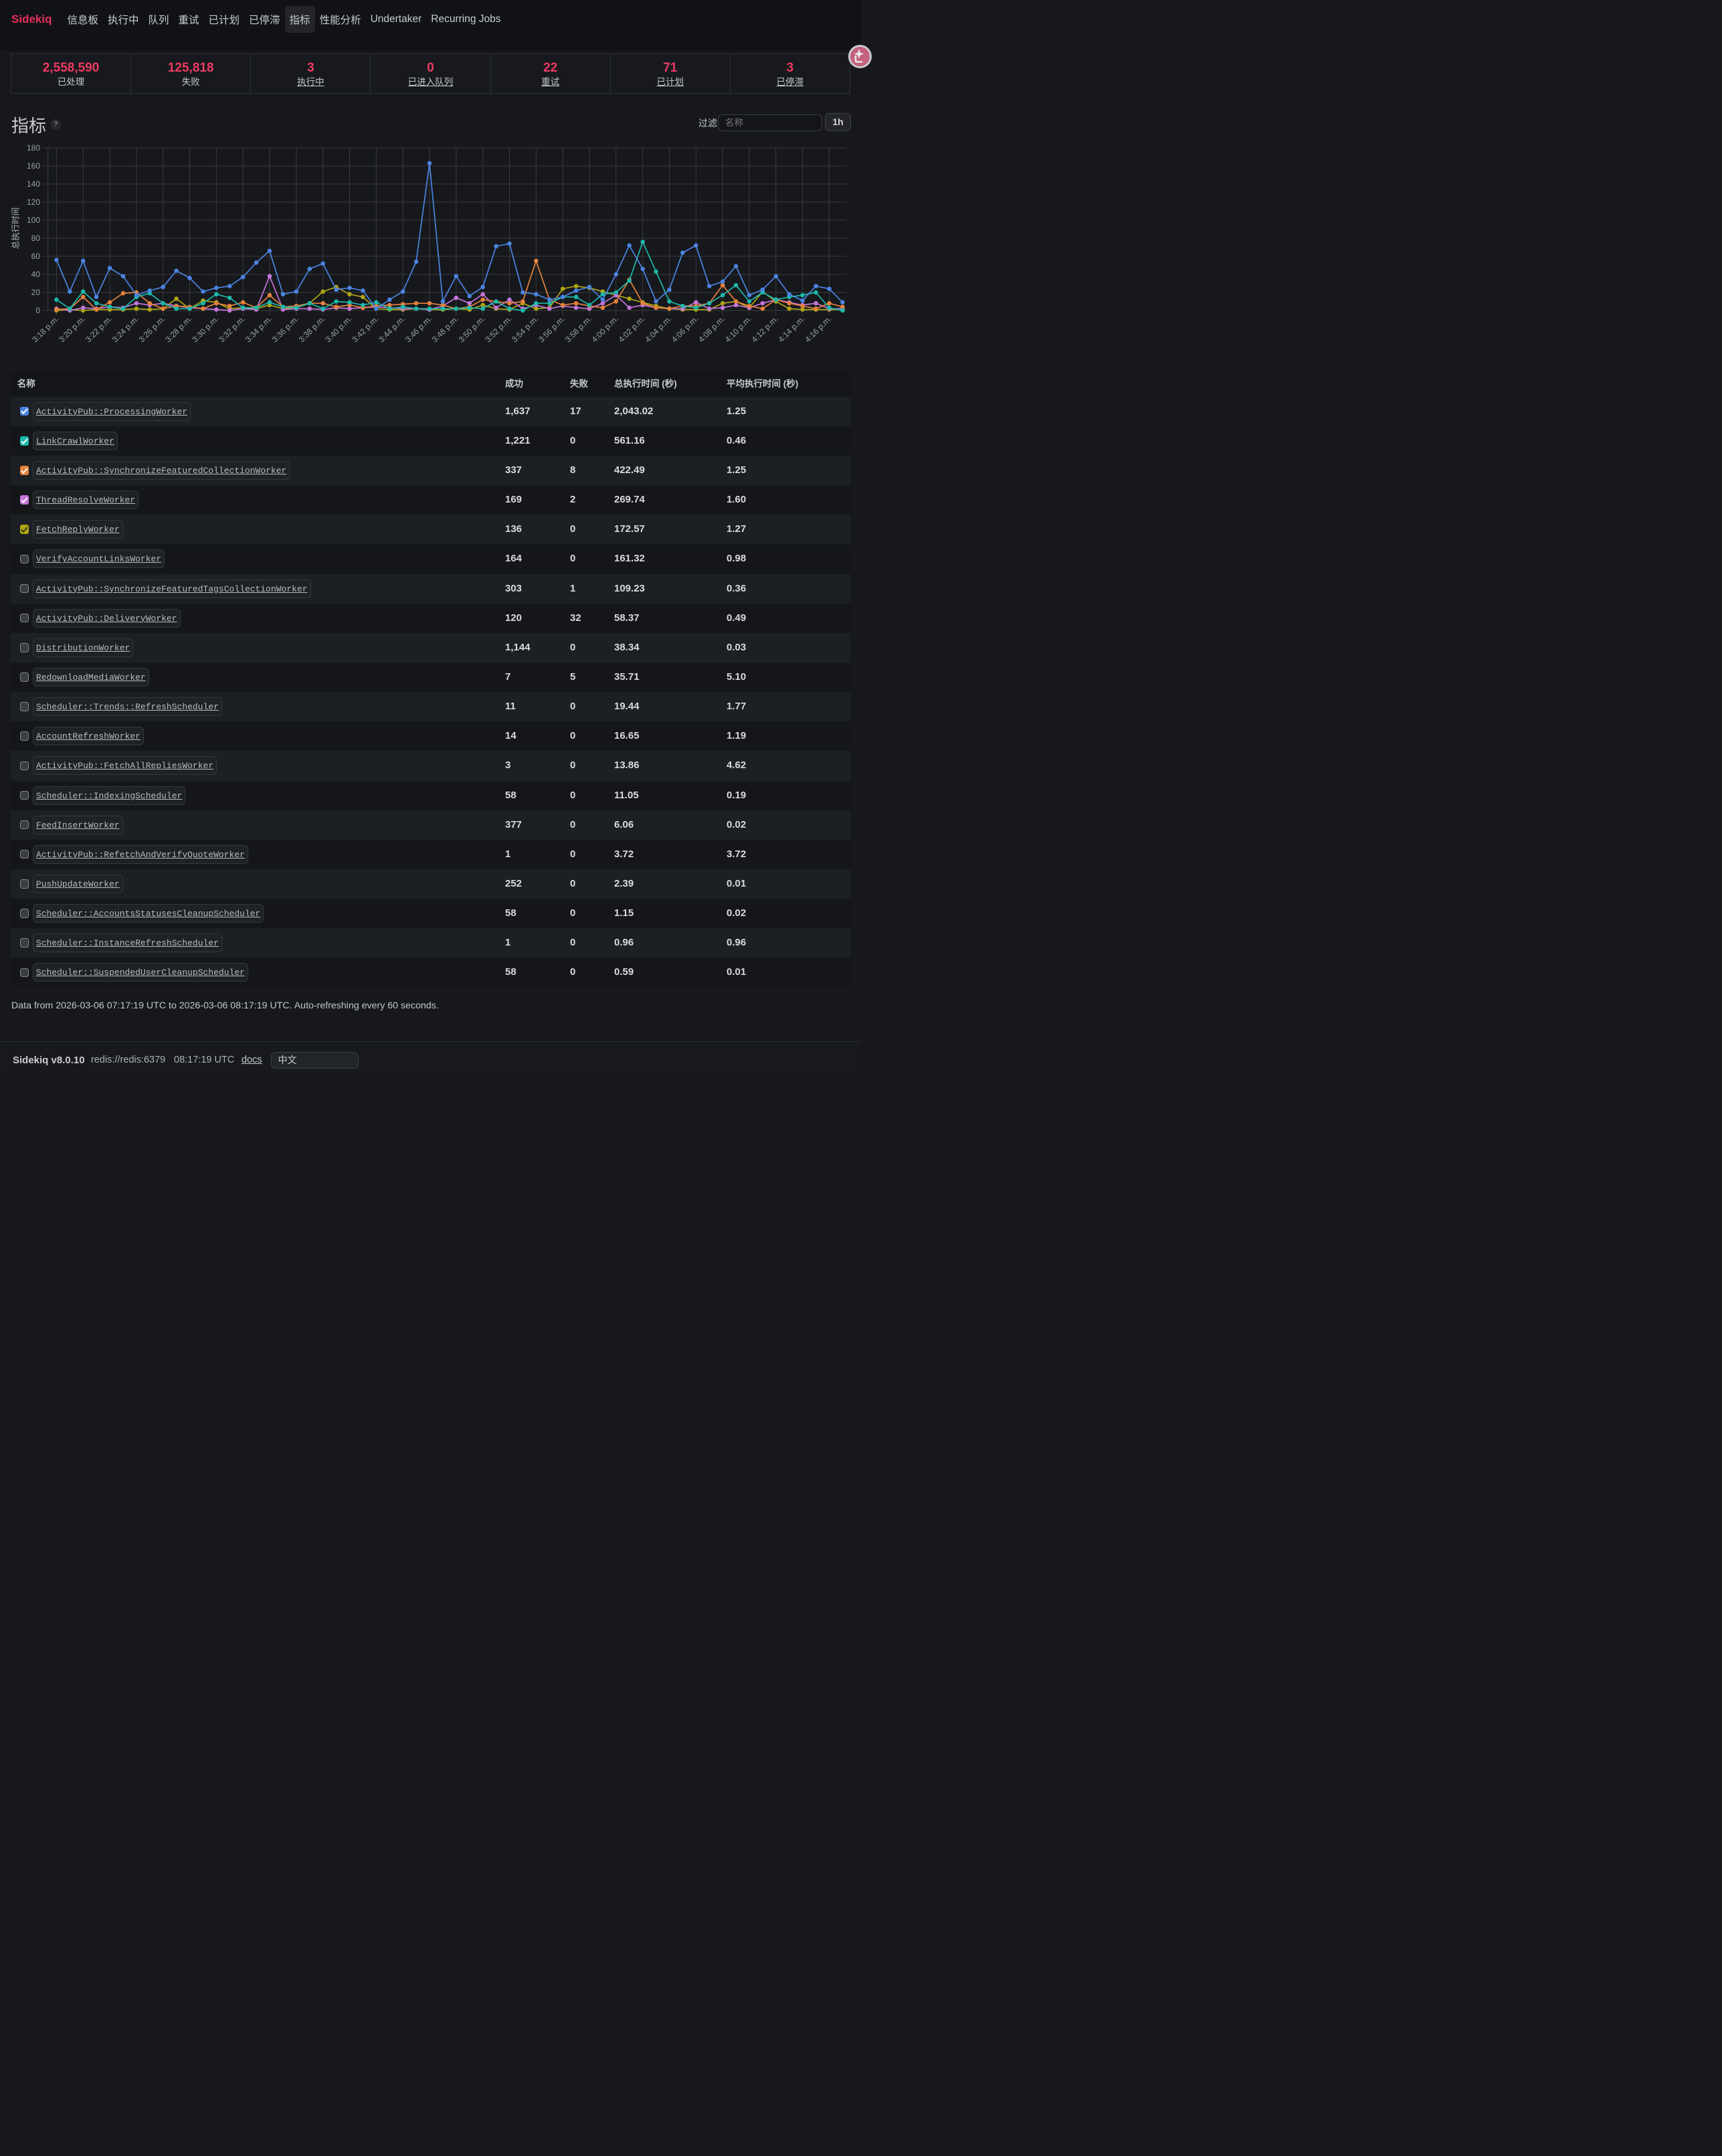 This screenshot has width=1722, height=2156. What do you see at coordinates (152, 329) in the screenshot?
I see `svg-text: 3:26 p.m.` at bounding box center [152, 329].